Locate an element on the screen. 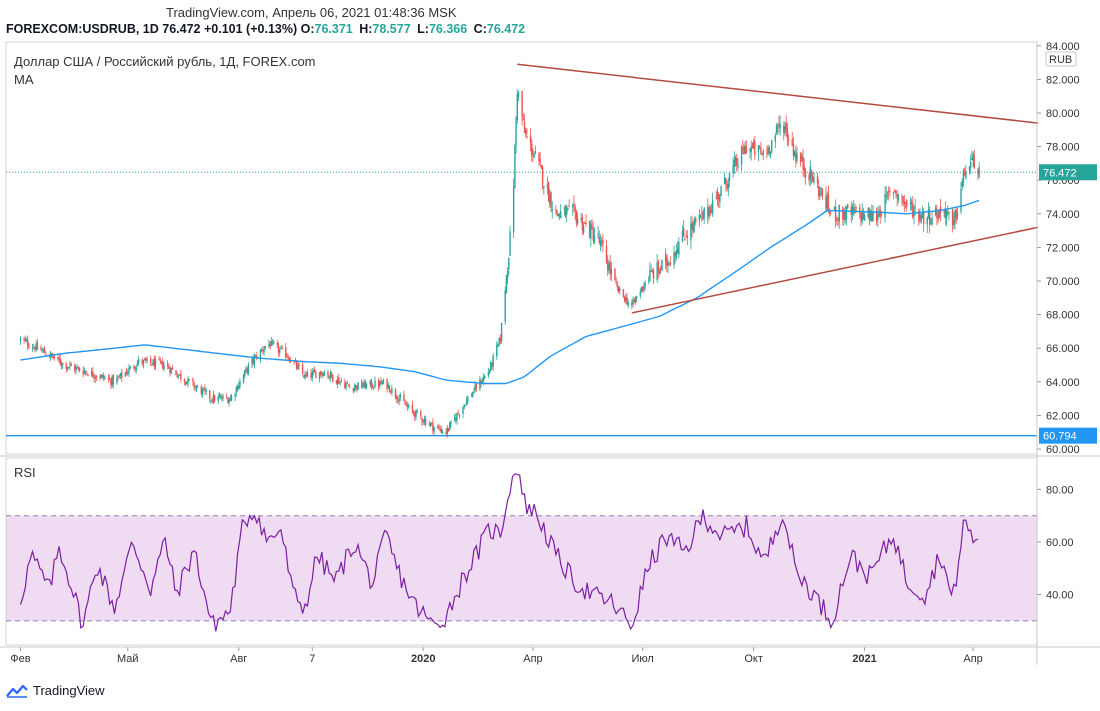  symbol-label: FOREXCOM:USDRUB, 1D is located at coordinates (82, 29).